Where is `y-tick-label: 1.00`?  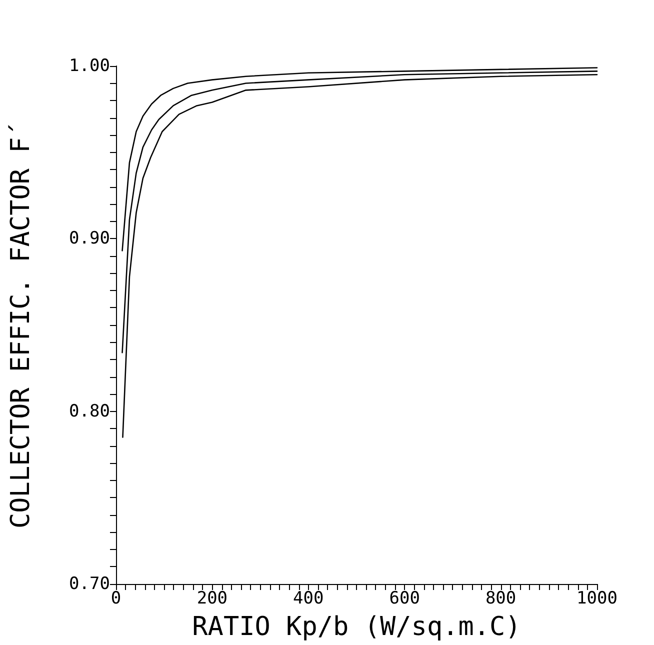
y-tick-label: 1.00 is located at coordinates (89, 66).